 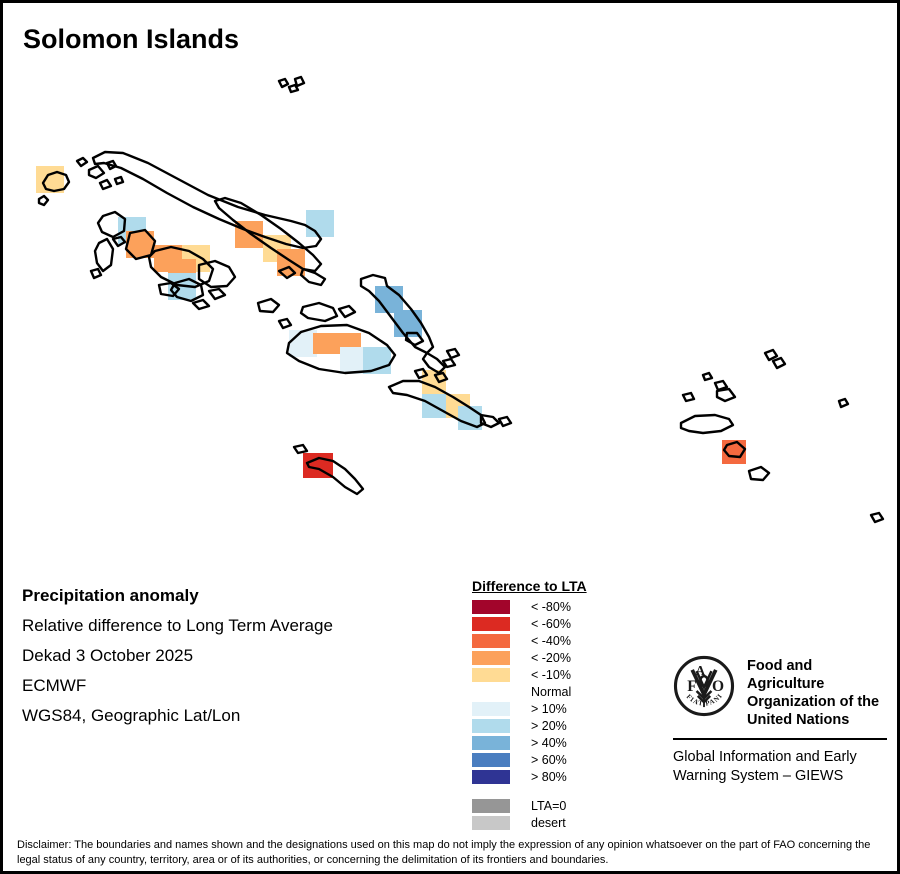 What do you see at coordinates (786, 675) in the screenshot?
I see `fao-org-line-1: Food and Agriculture` at bounding box center [786, 675].